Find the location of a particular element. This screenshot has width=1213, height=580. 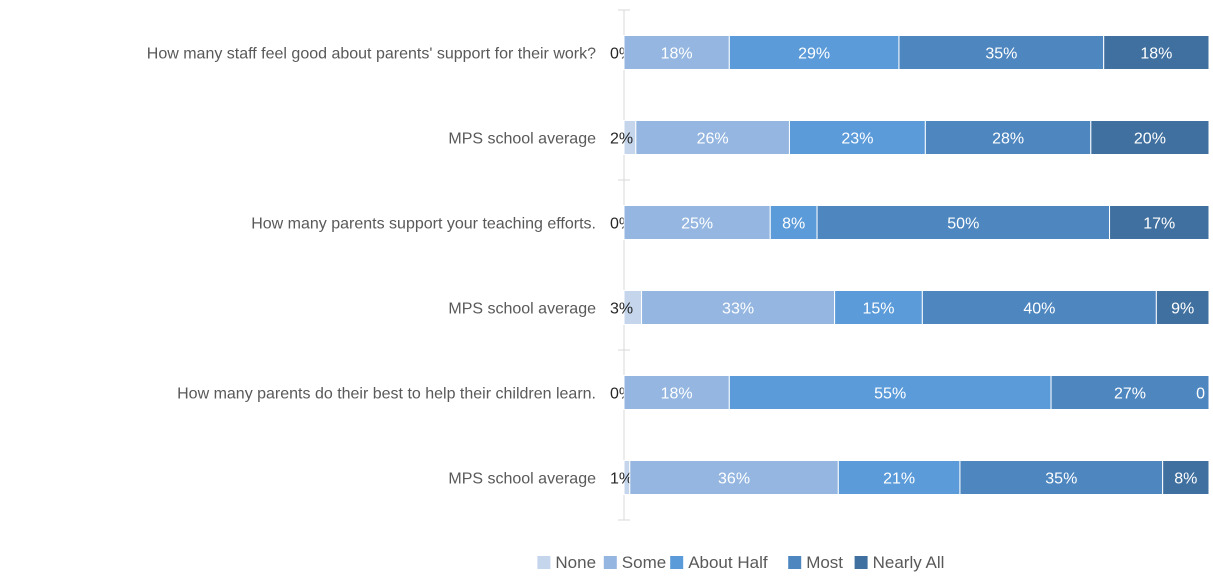

data-label: 15% is located at coordinates (878, 309).